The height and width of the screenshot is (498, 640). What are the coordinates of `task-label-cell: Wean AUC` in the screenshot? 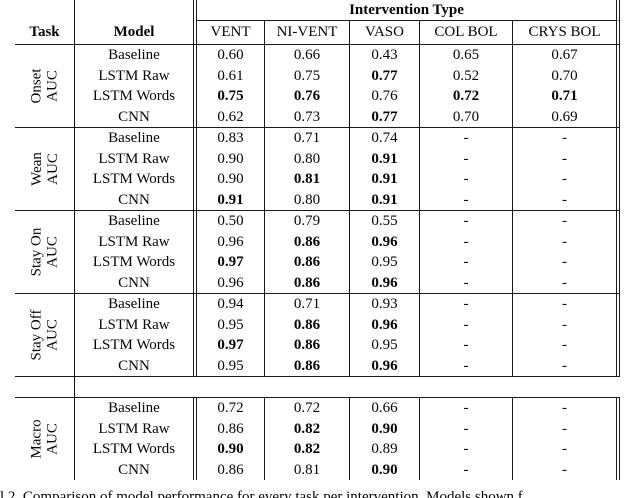 It's located at (45, 169).